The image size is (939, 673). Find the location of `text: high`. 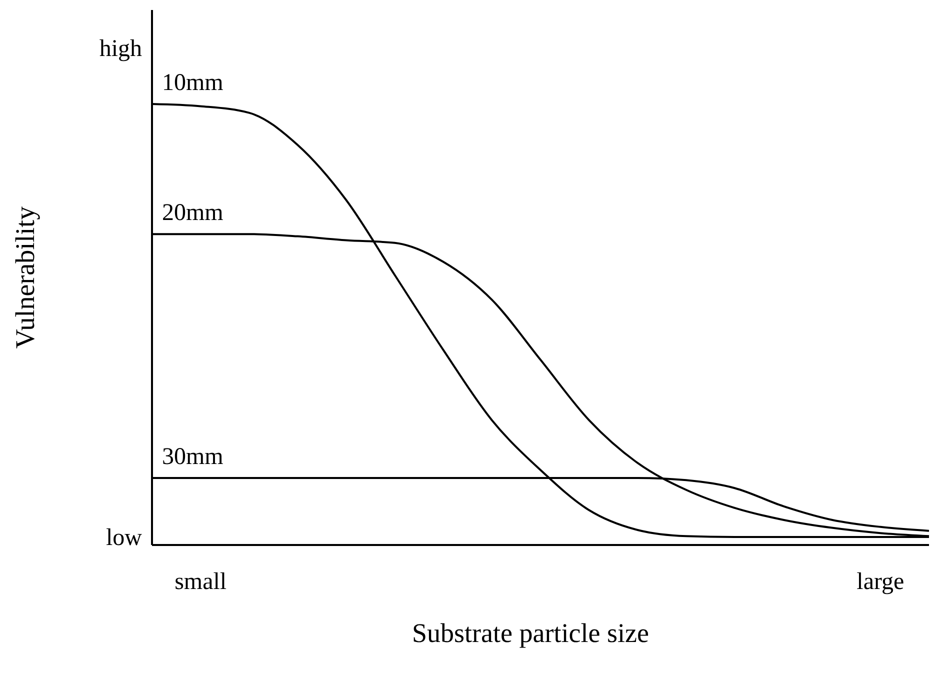

text: high is located at coordinates (120, 49).